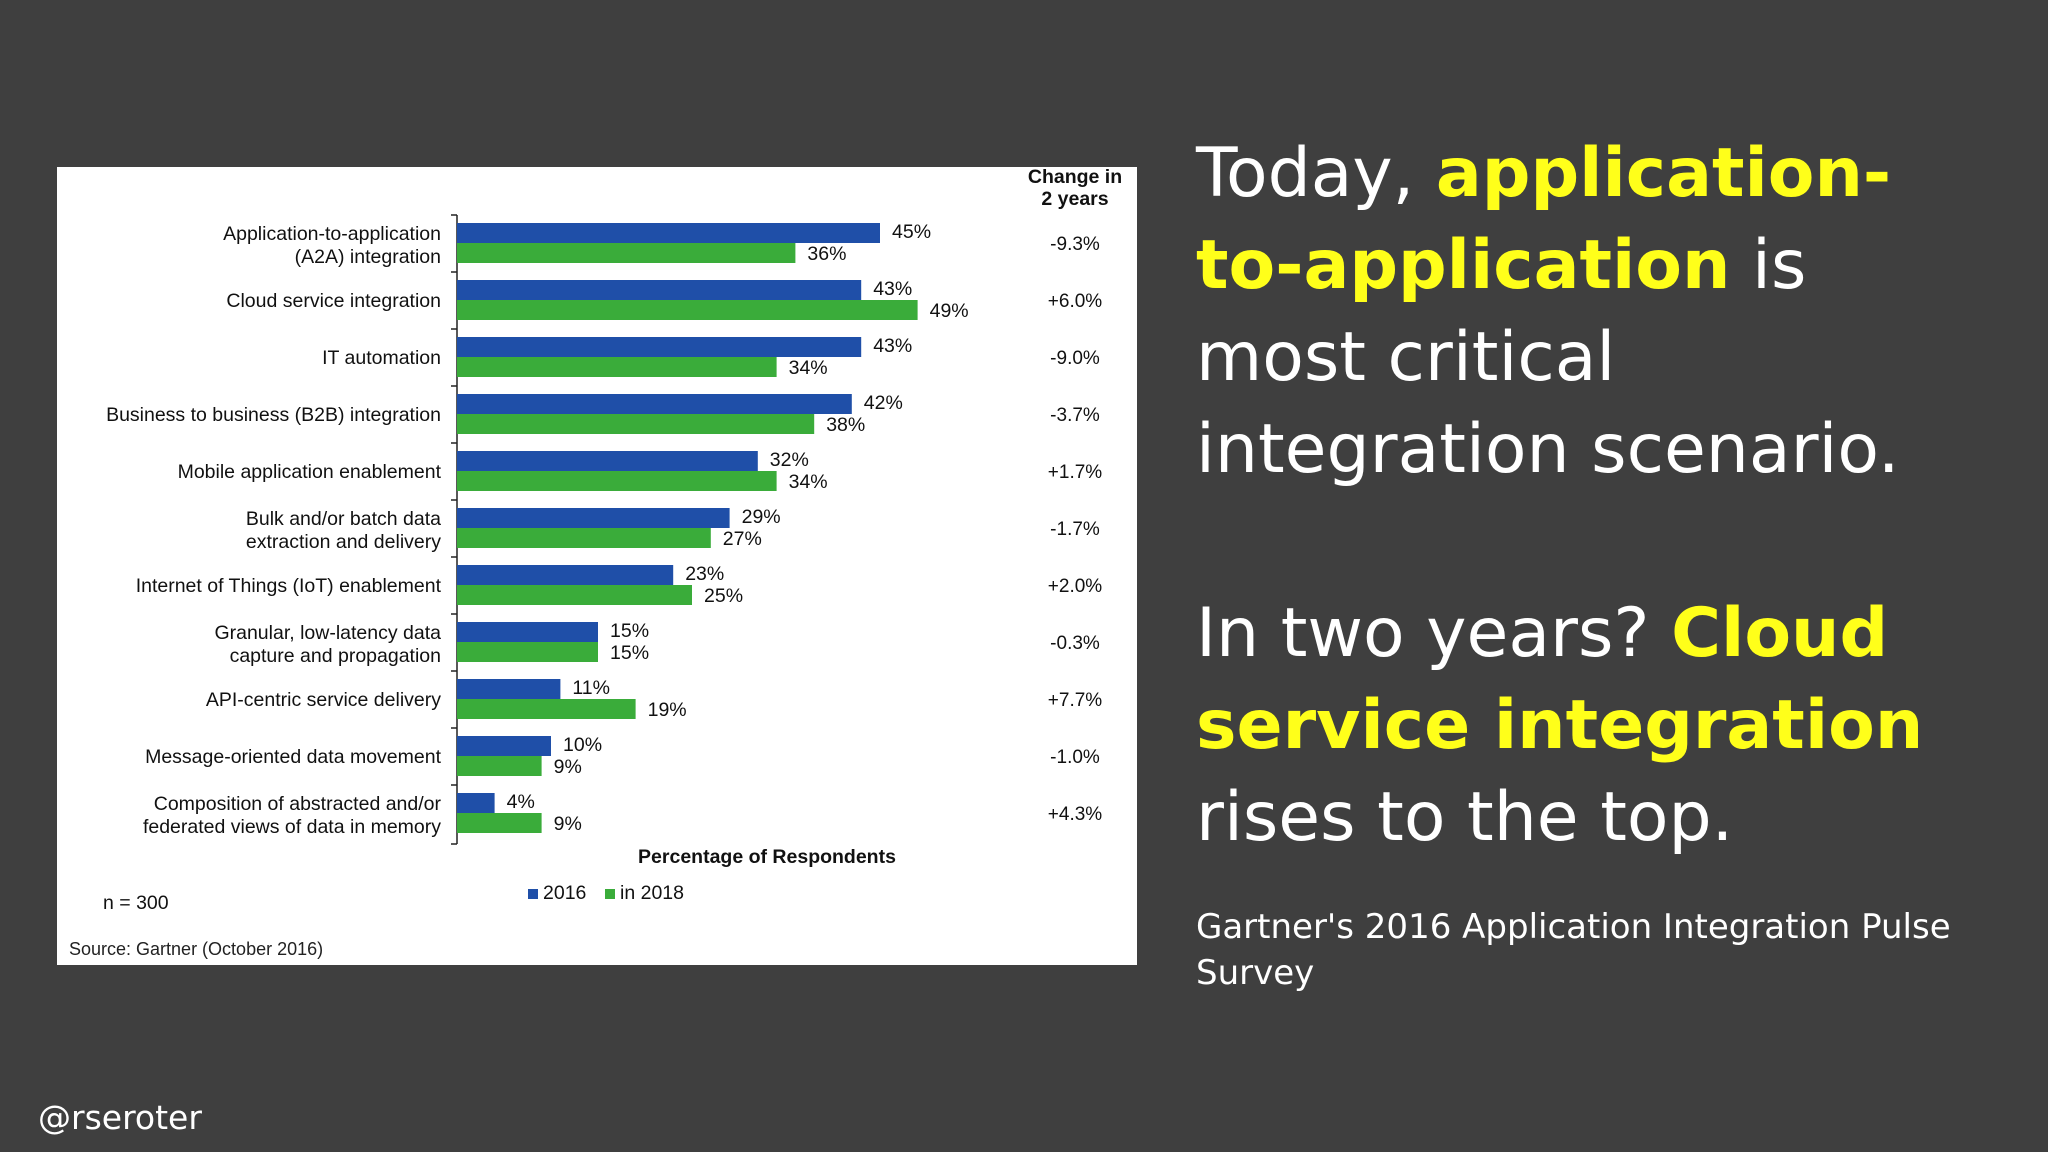 Image resolution: width=2048 pixels, height=1152 pixels. I want to click on change-value: +7.7%, so click(1075, 700).